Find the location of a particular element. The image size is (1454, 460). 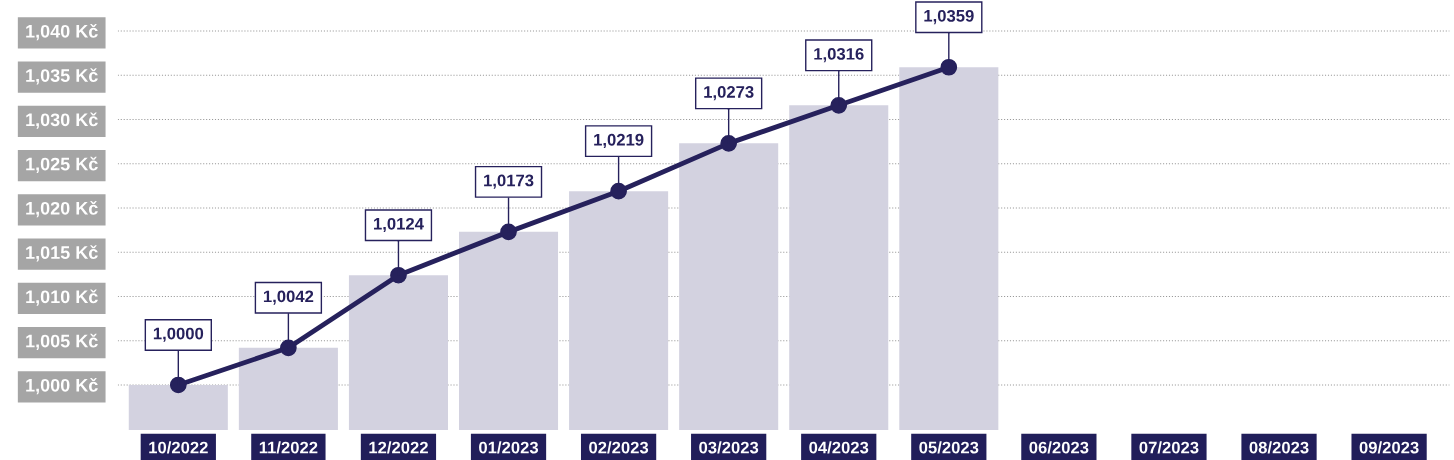

x-tick-label: 07/2023 is located at coordinates (1169, 447).